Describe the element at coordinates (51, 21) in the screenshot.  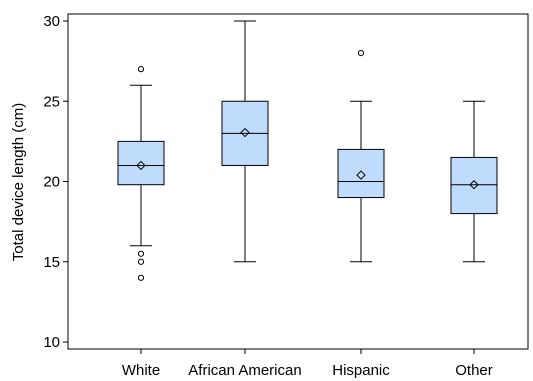
I see `y-tick-label-30: 30` at that location.